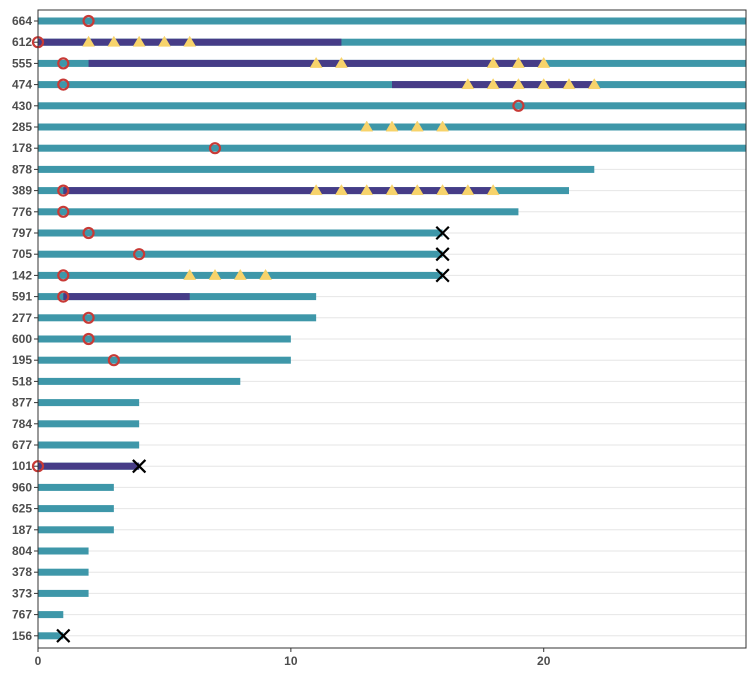 The width and height of the screenshot is (756, 681). I want to click on y-tick-label-474: 474, so click(22, 85).